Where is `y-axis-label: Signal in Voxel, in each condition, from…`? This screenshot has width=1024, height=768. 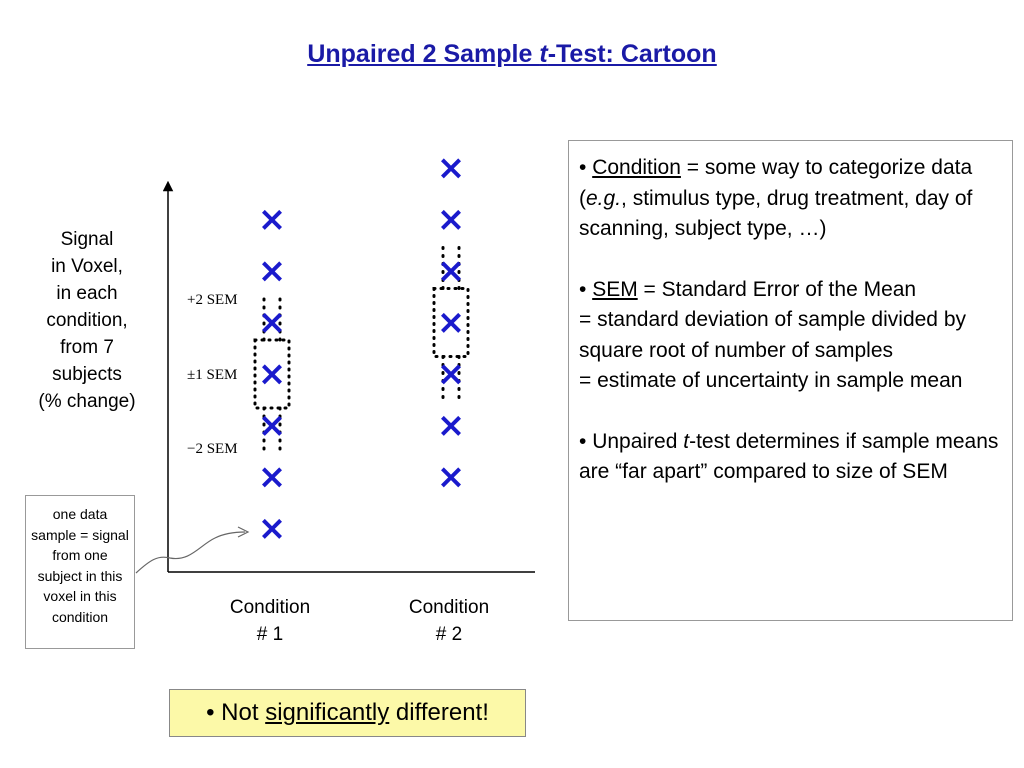
y-axis-label: Signal in Voxel, in each condition, from… is located at coordinates (87, 320).